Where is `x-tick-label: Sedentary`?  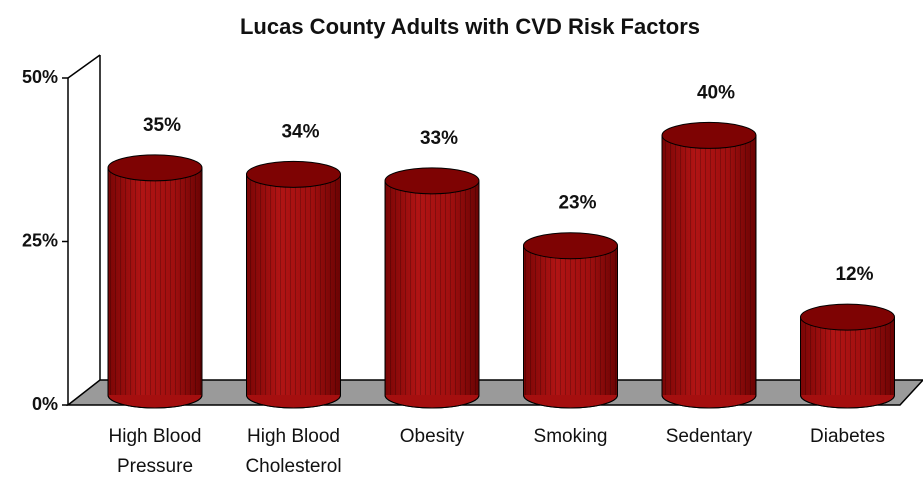 x-tick-label: Sedentary is located at coordinates (709, 436).